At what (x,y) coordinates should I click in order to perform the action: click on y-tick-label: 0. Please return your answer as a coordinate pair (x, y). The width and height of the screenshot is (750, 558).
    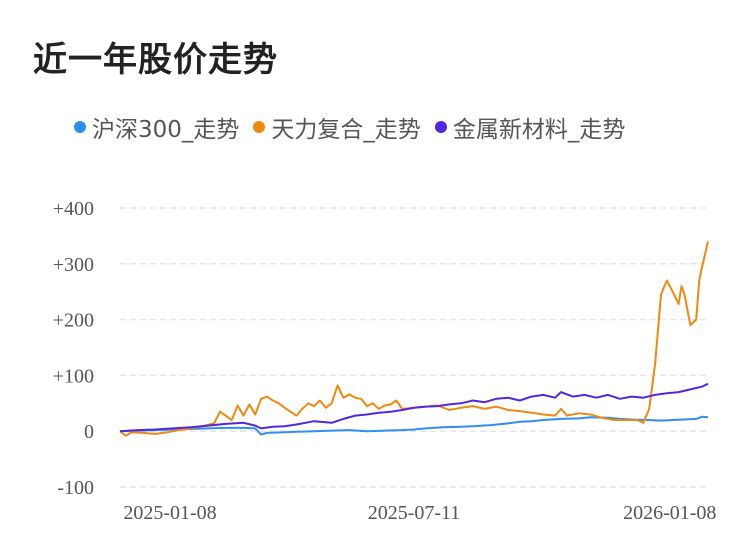
    Looking at the image, I should click on (89, 432).